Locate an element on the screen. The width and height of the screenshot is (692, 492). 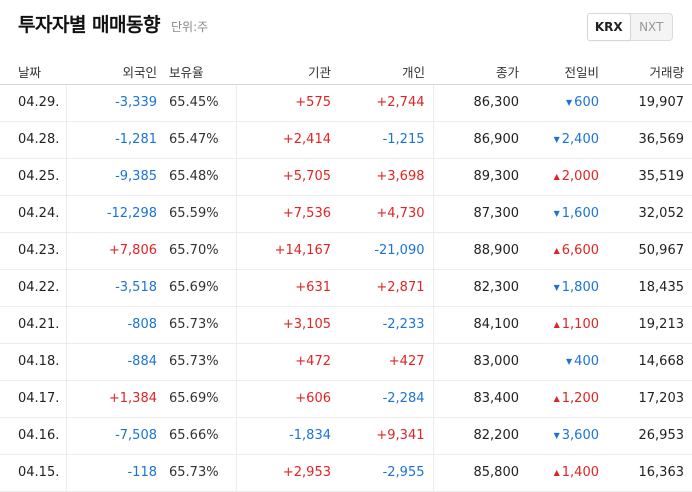
col-foreign: 외국인 is located at coordinates (115, 71).